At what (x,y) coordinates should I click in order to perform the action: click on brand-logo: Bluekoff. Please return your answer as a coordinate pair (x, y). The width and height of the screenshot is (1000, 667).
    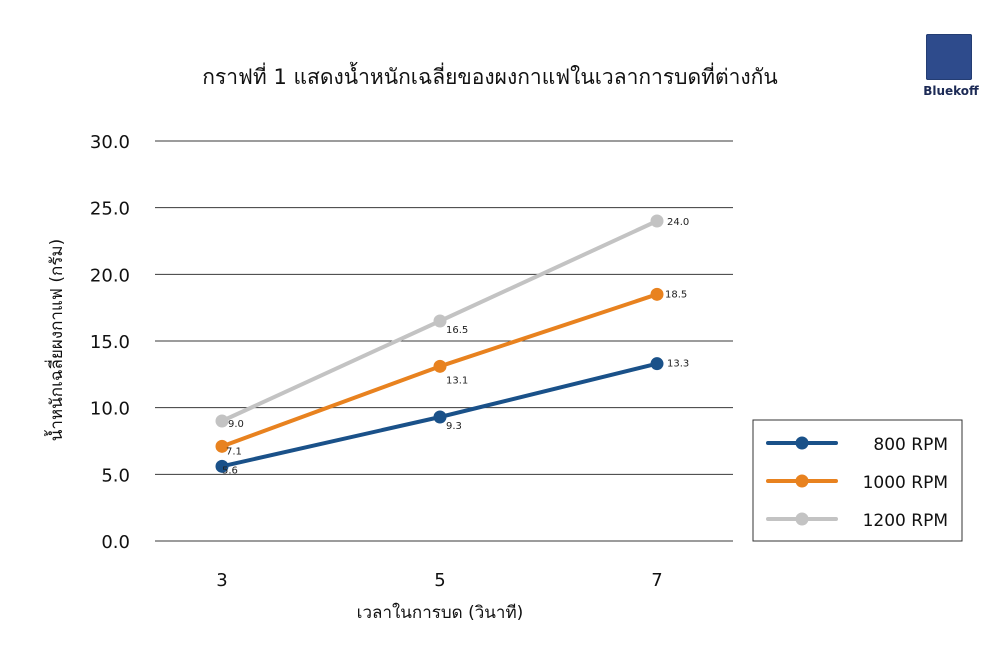
    Looking at the image, I should click on (951, 66).